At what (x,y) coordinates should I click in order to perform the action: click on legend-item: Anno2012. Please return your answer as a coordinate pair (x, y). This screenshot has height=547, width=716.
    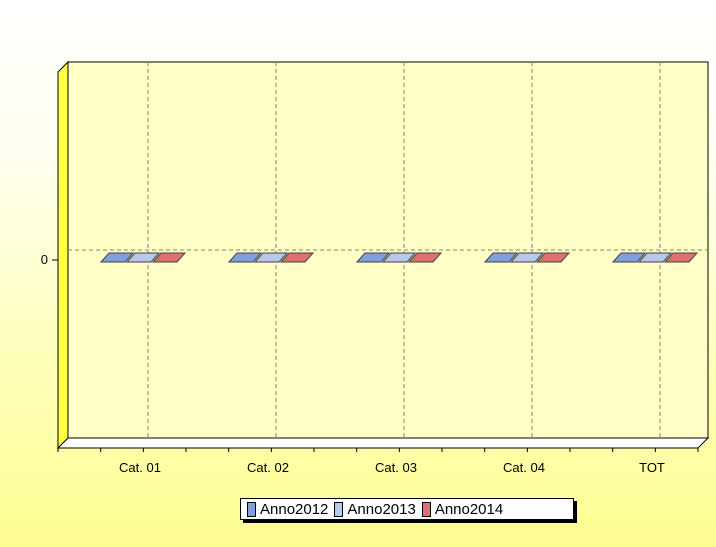
    Looking at the image, I should click on (287, 509).